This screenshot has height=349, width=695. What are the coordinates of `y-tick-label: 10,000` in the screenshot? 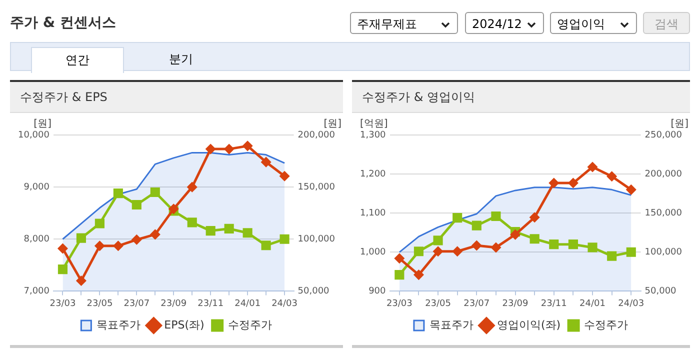 It's located at (34, 135).